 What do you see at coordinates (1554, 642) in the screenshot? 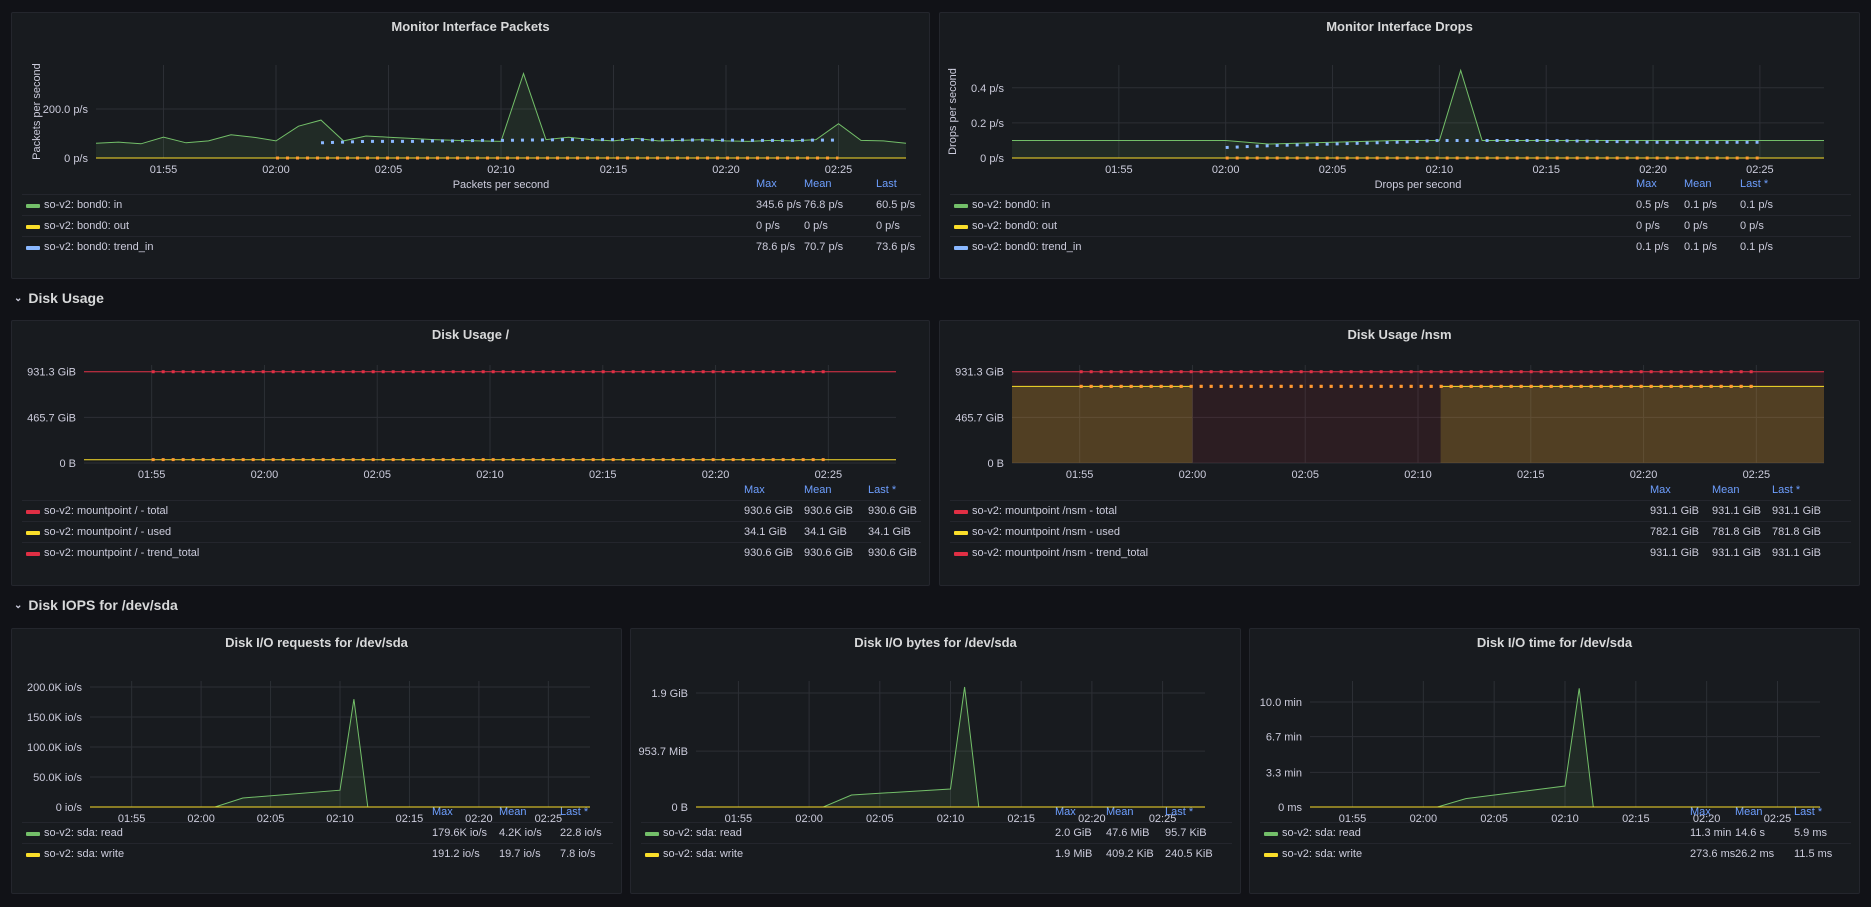
I see `panel-title: Disk I/O time for /dev/sda` at bounding box center [1554, 642].